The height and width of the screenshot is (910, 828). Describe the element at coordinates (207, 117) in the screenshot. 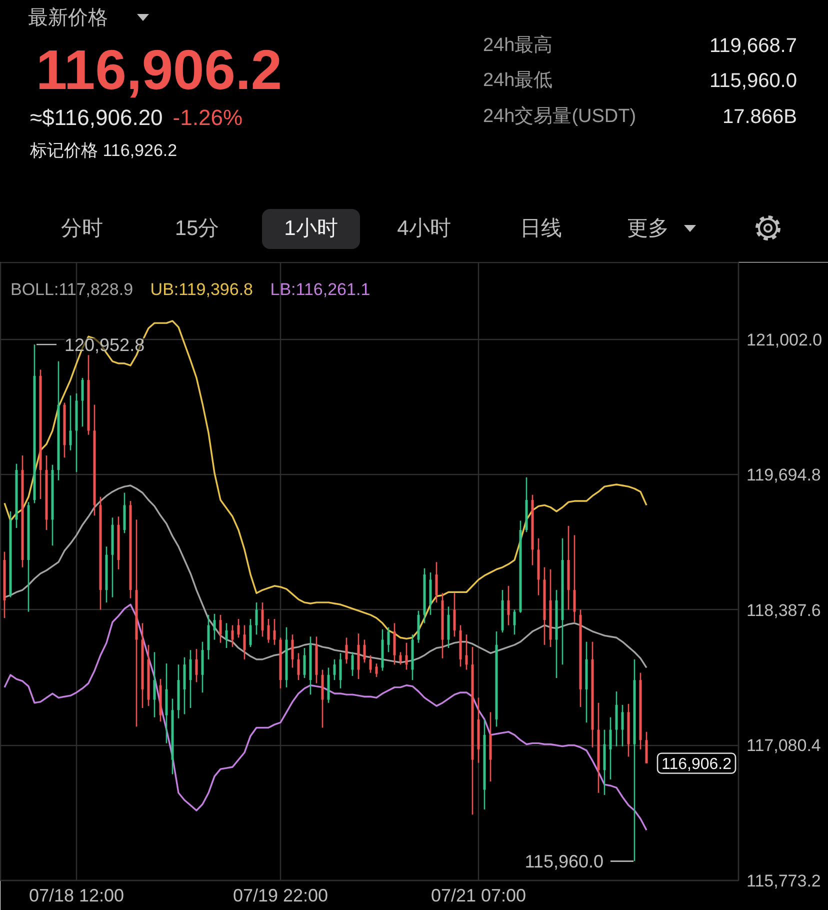

I see `text: -1.26%` at that location.